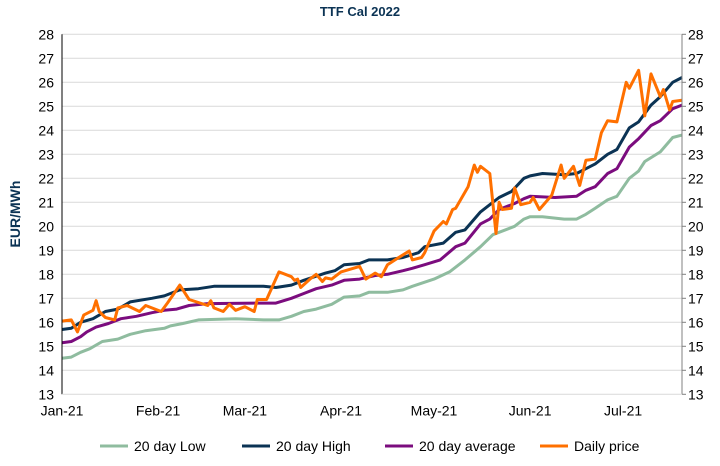 This screenshot has width=720, height=466. Describe the element at coordinates (696, 298) in the screenshot. I see `y-tick-label-right: 17` at that location.